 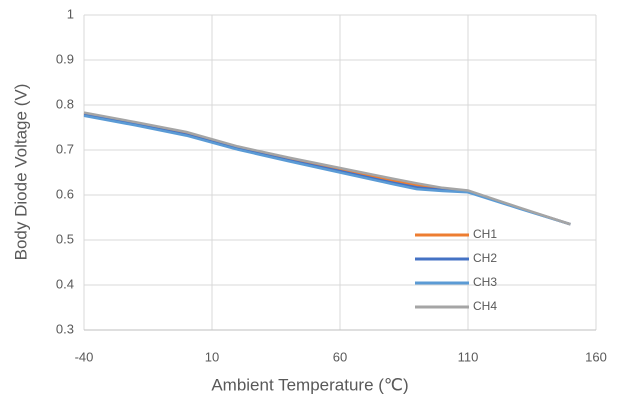 What do you see at coordinates (485, 234) in the screenshot?
I see `legend-label: CH1` at bounding box center [485, 234].